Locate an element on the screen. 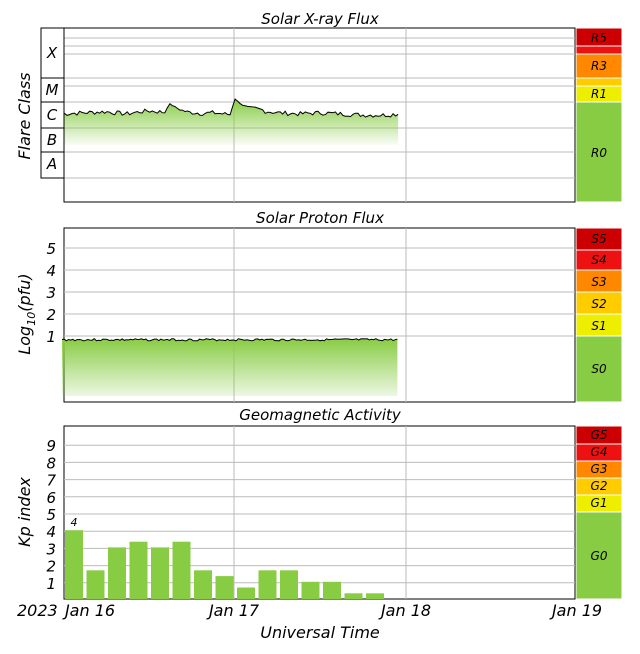  class-label-m: M is located at coordinates (52, 90).